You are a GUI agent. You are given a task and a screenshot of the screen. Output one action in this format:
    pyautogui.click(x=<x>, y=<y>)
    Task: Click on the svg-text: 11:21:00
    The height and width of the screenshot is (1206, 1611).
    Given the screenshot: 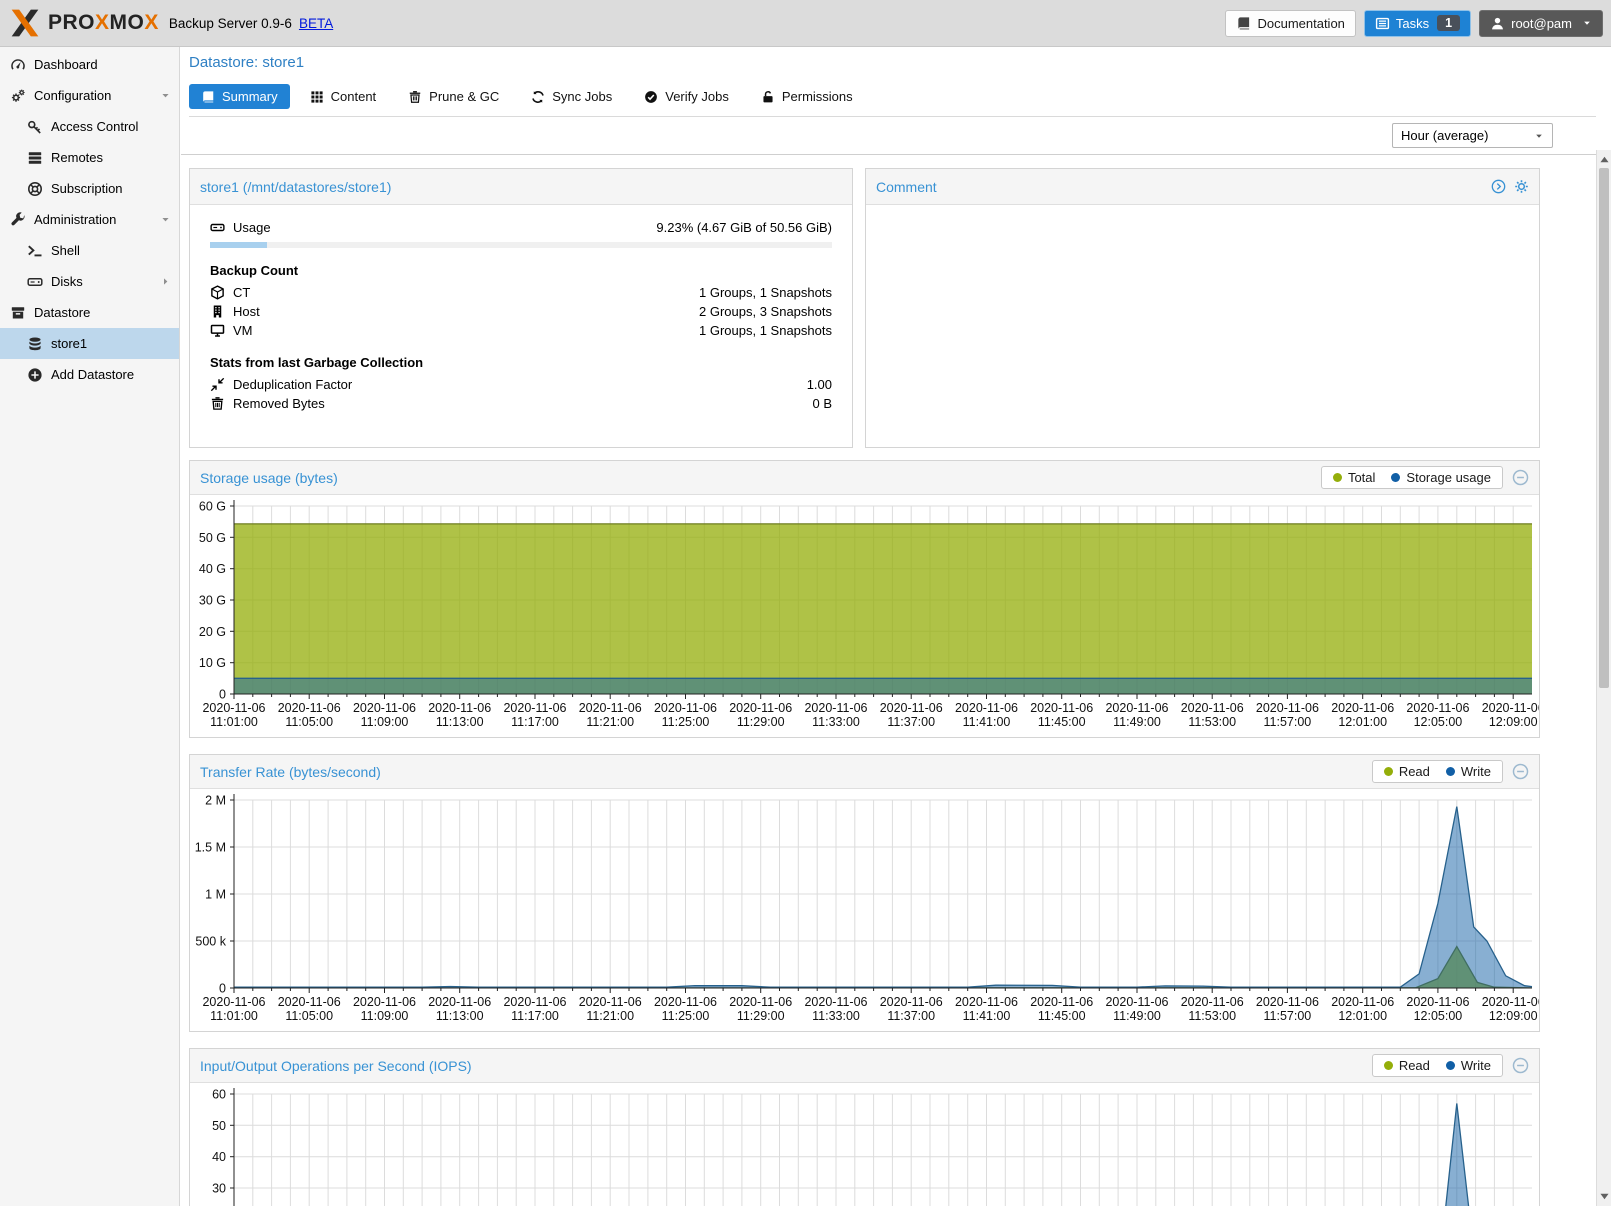 What is the action you would take?
    pyautogui.click(x=610, y=1016)
    